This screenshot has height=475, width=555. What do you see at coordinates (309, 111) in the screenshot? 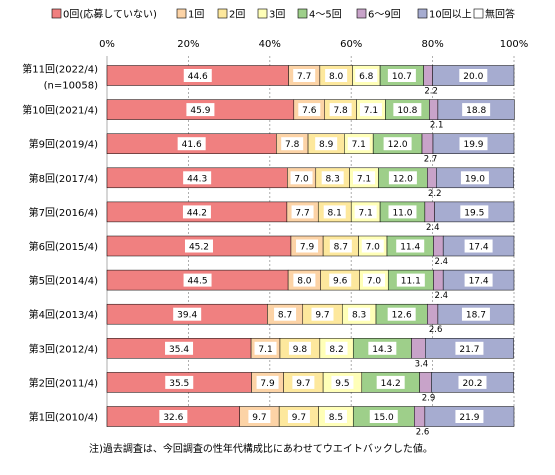
I see `data-label: 7.6` at bounding box center [309, 111].